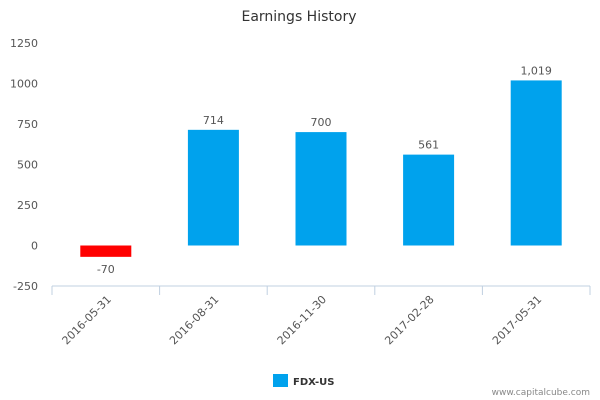  Describe the element at coordinates (536, 70) in the screenshot. I see `data-label: 1,019` at that location.